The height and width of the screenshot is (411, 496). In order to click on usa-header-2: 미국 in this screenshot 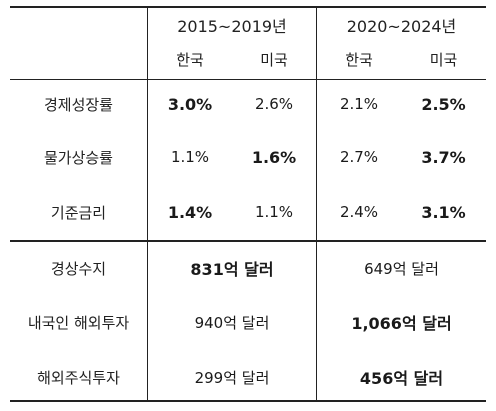, I will do `click(443, 59)`.